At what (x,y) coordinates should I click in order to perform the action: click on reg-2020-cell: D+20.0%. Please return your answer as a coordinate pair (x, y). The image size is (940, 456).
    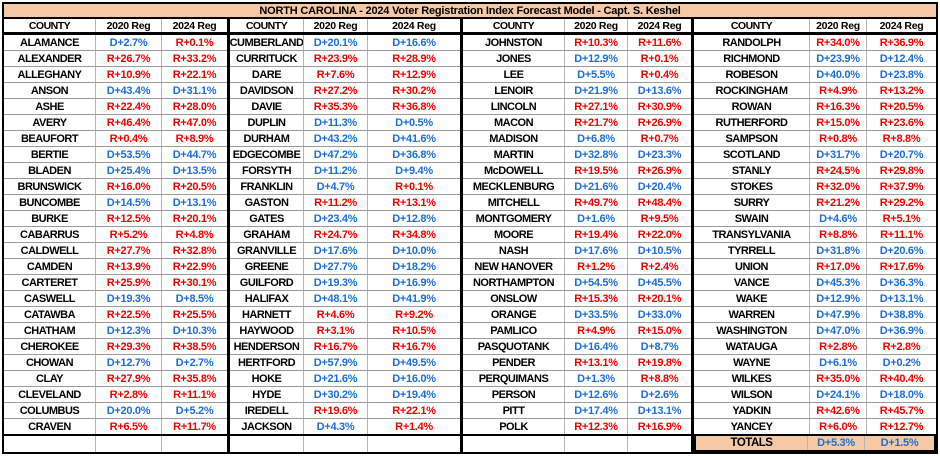
    Looking at the image, I should click on (128, 410).